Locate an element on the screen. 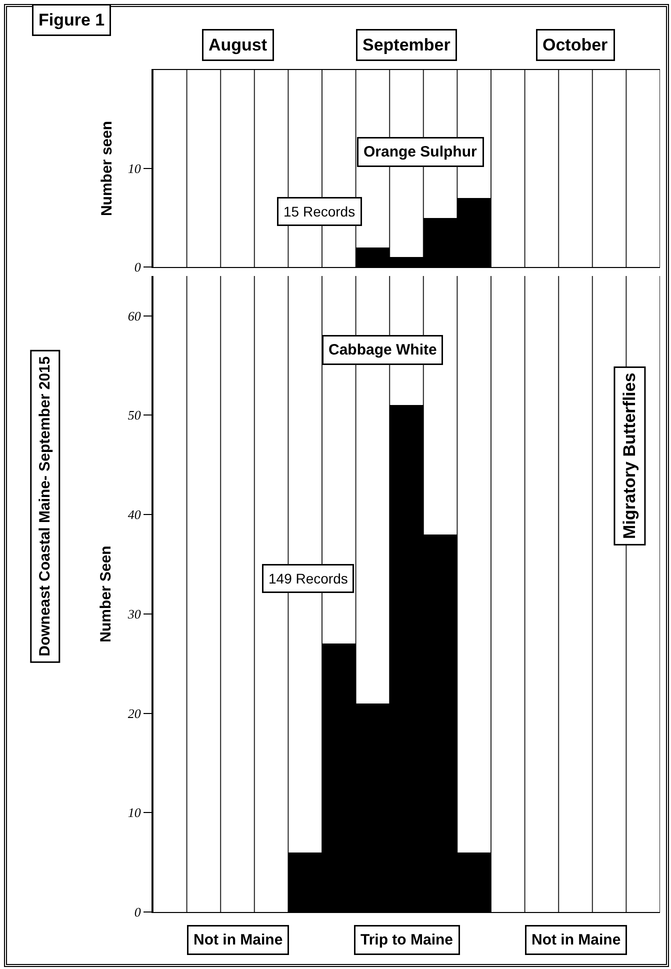 Image resolution: width=671 pixels, height=969 pixels. y-tick-label: 20 is located at coordinates (135, 713).